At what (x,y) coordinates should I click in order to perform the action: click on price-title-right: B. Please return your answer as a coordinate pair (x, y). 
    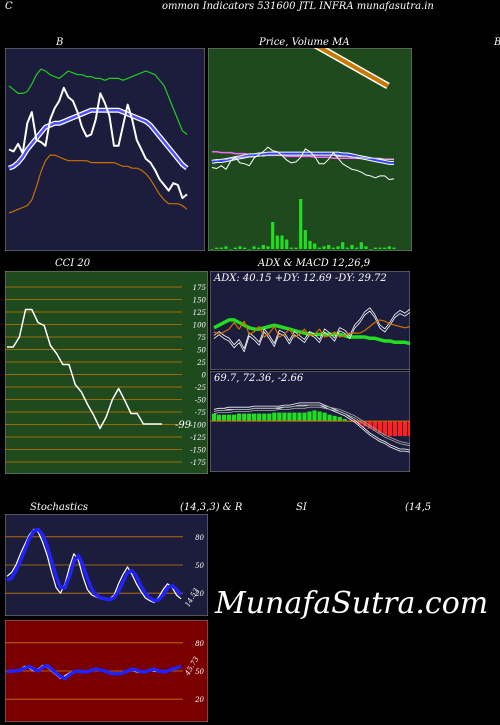
    Looking at the image, I should click on (497, 42).